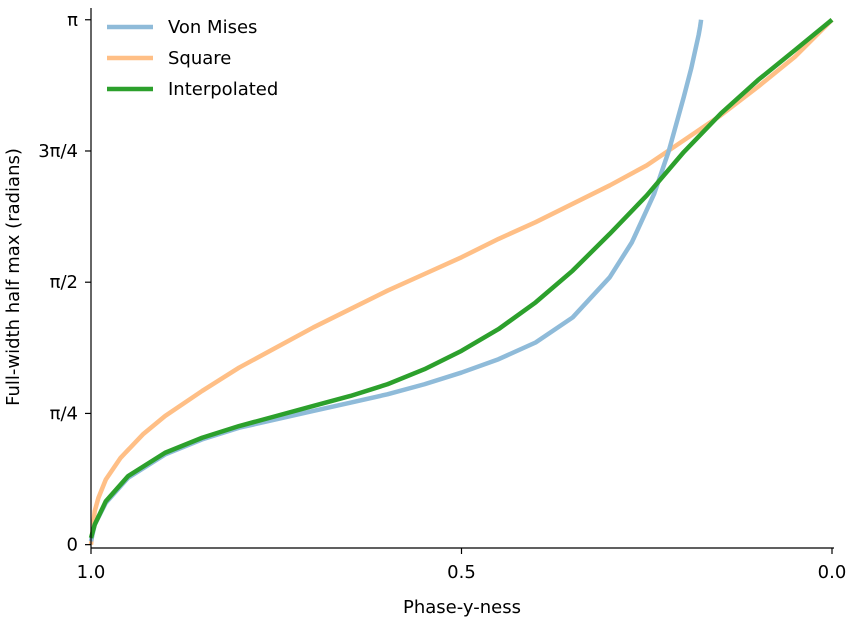 The height and width of the screenshot is (619, 851). What do you see at coordinates (832, 572) in the screenshot?
I see `x-tick-label: 0.0` at bounding box center [832, 572].